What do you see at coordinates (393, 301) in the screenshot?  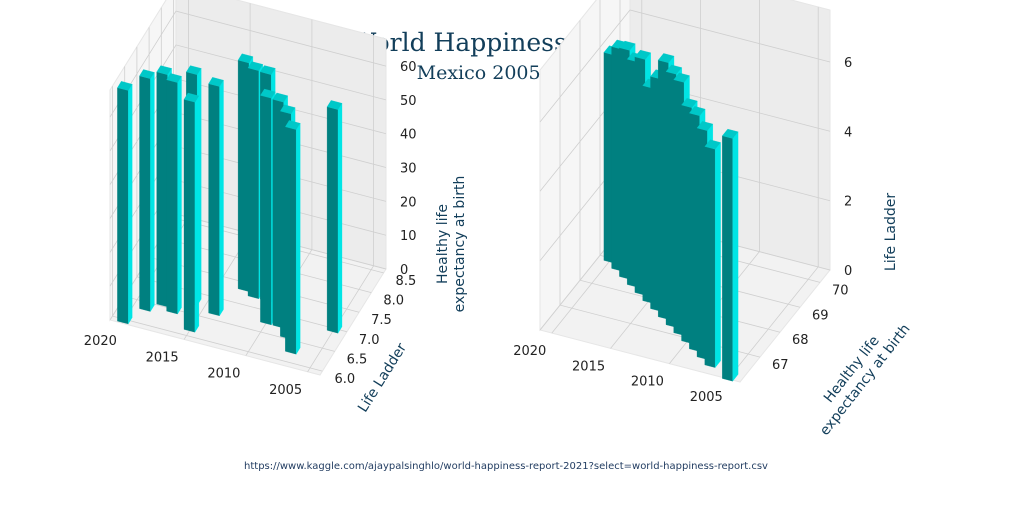 I see `y-tick-label: 8.0` at bounding box center [393, 301].